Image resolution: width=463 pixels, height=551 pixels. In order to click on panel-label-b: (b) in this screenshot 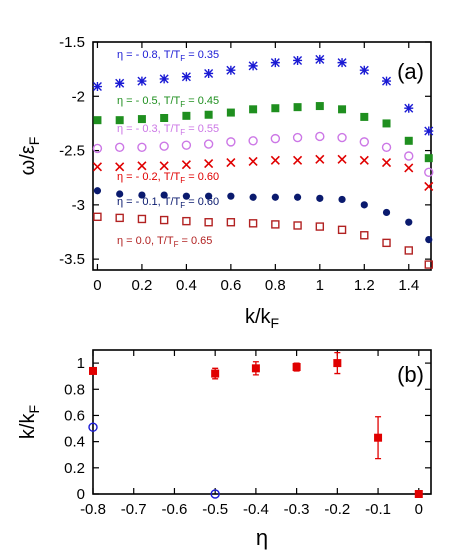, I will do `click(410, 374)`.